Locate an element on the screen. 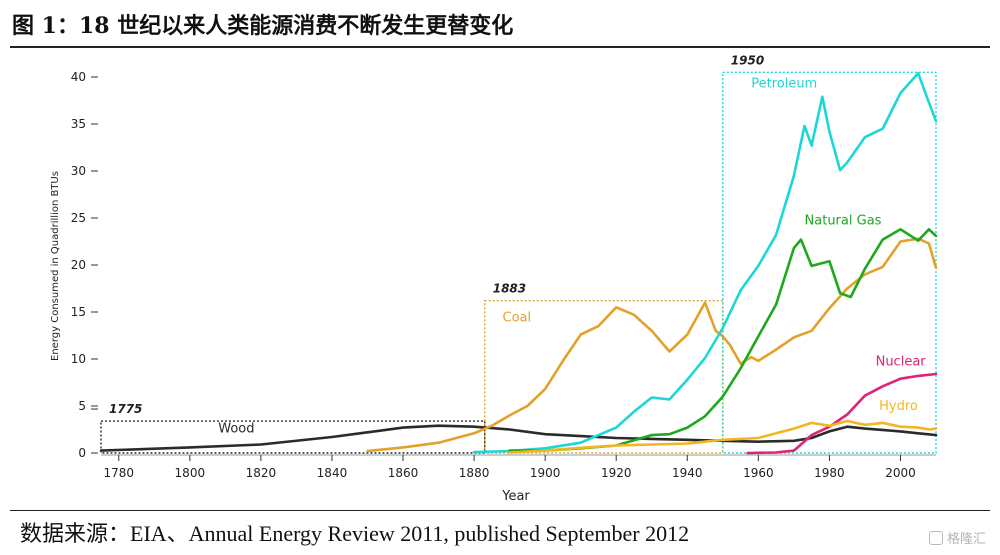  y-tick-label: 35 is located at coordinates (78, 124).